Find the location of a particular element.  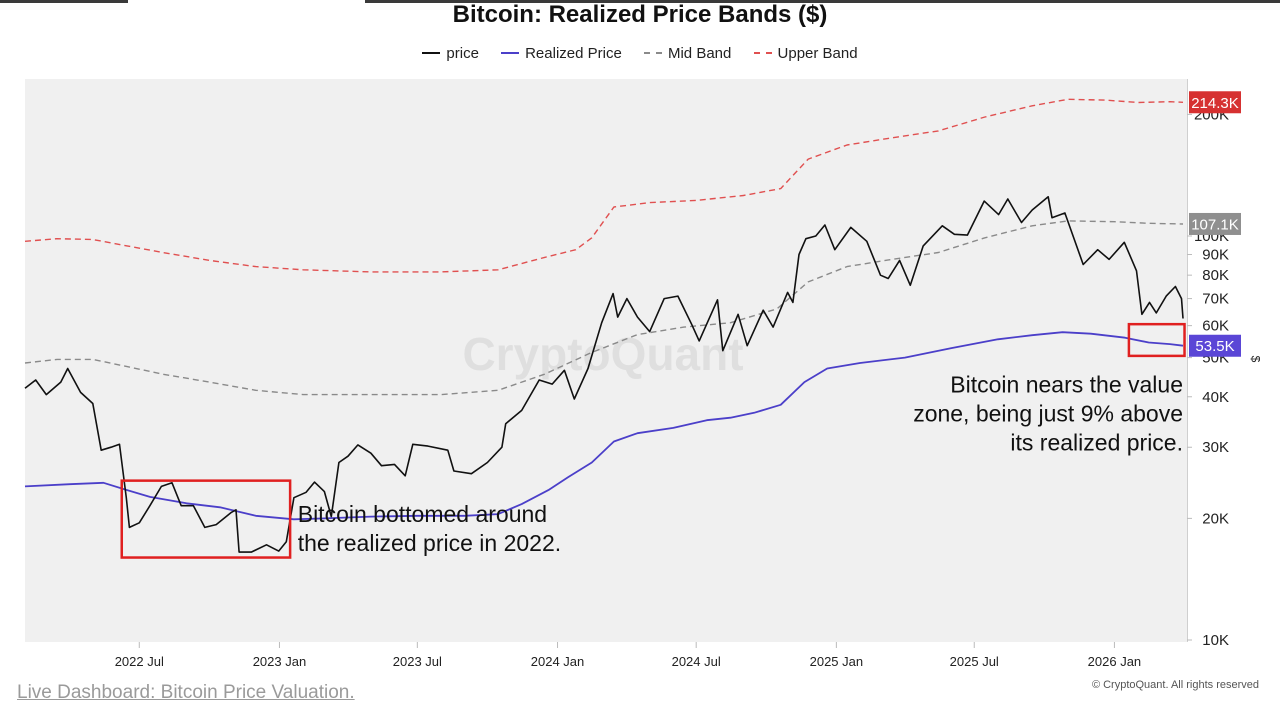

value-badge-realized-price is located at coordinates (1215, 345).